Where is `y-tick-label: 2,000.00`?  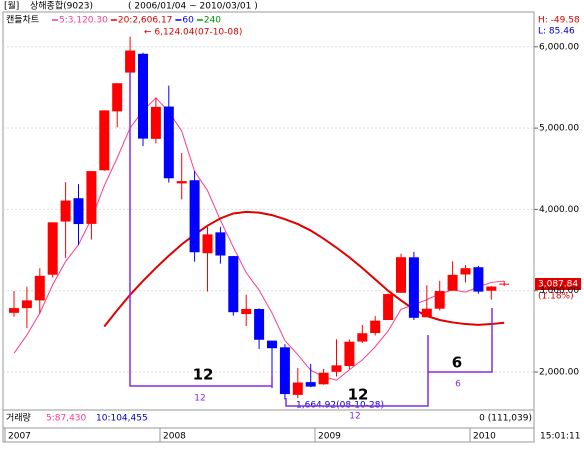 y-tick-label: 2,000.00 is located at coordinates (559, 373).